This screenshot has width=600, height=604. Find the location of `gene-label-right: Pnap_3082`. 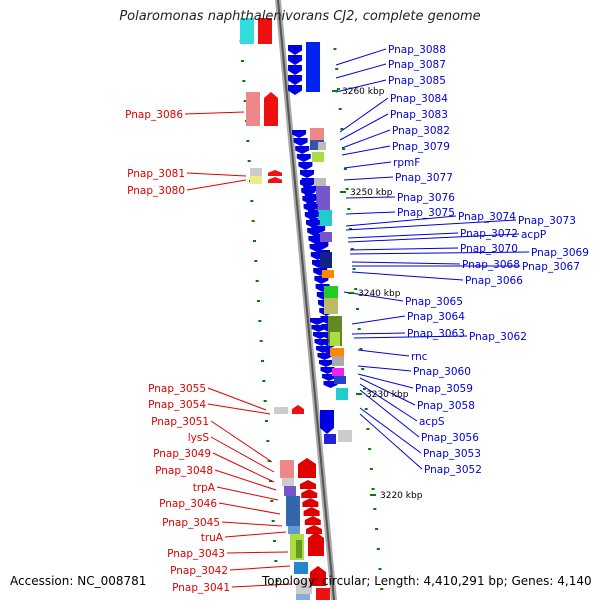

gene-label-right: Pnap_3082 is located at coordinates (421, 131).